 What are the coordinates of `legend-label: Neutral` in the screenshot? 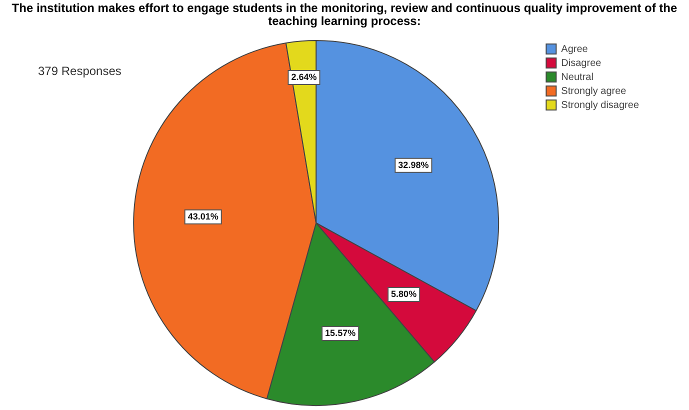 It's located at (577, 77).